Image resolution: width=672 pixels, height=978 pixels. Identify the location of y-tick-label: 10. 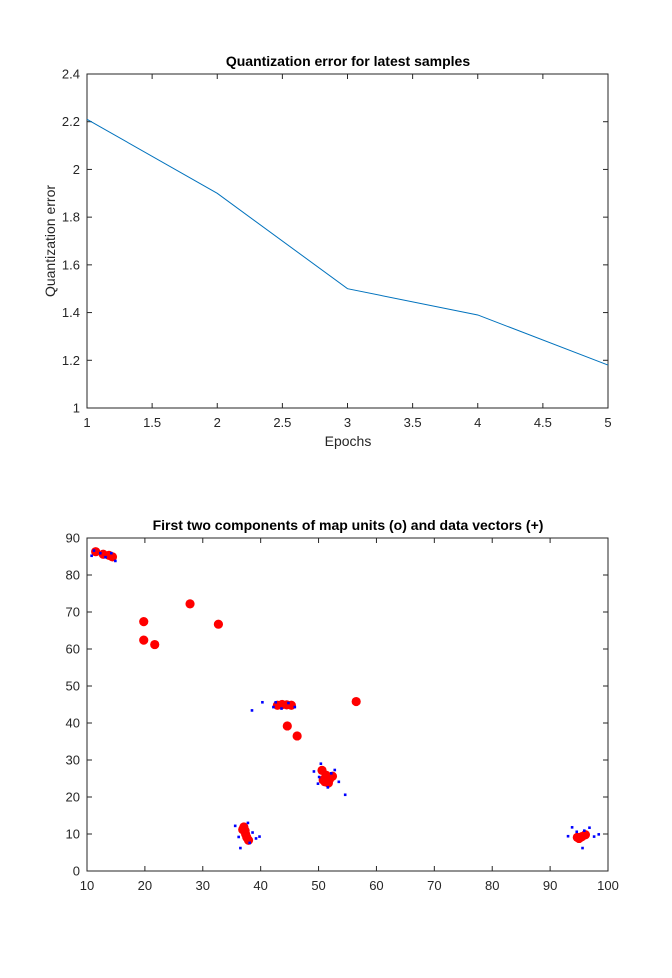
(73, 834).